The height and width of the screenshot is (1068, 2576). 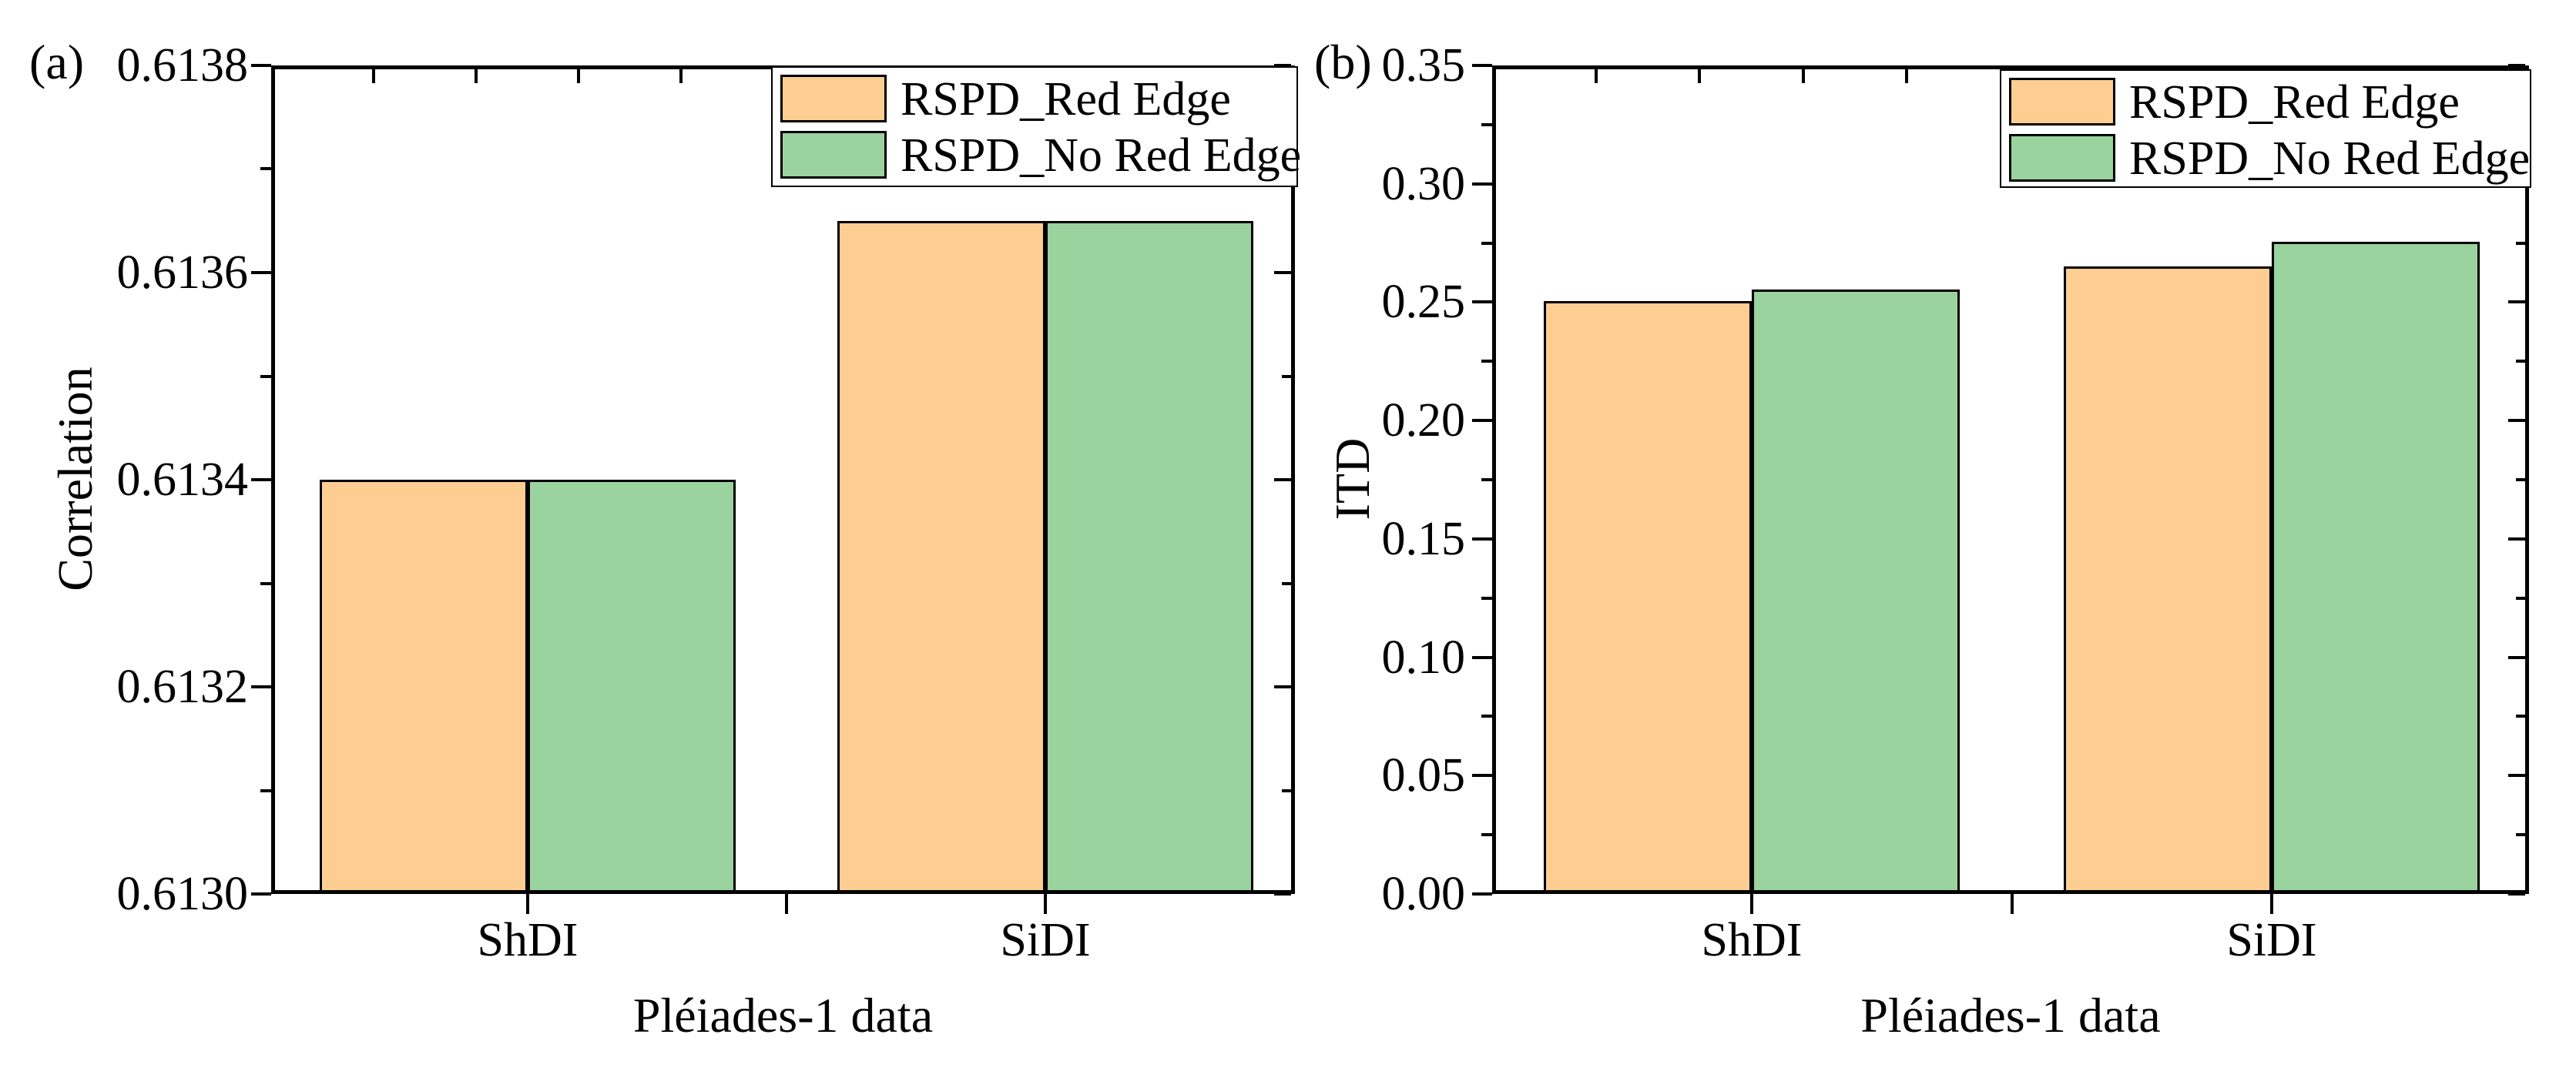 I want to click on y-tick-label: 0.10, so click(x=1423, y=657).